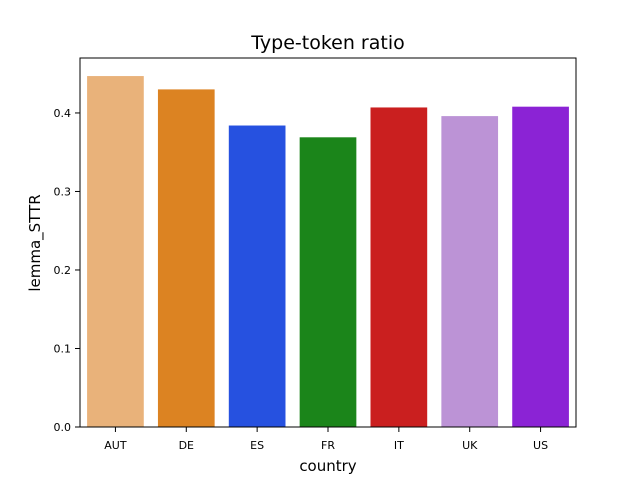 The image size is (640, 484). What do you see at coordinates (63, 191) in the screenshot?
I see `y-tick-label: 0.3` at bounding box center [63, 191].